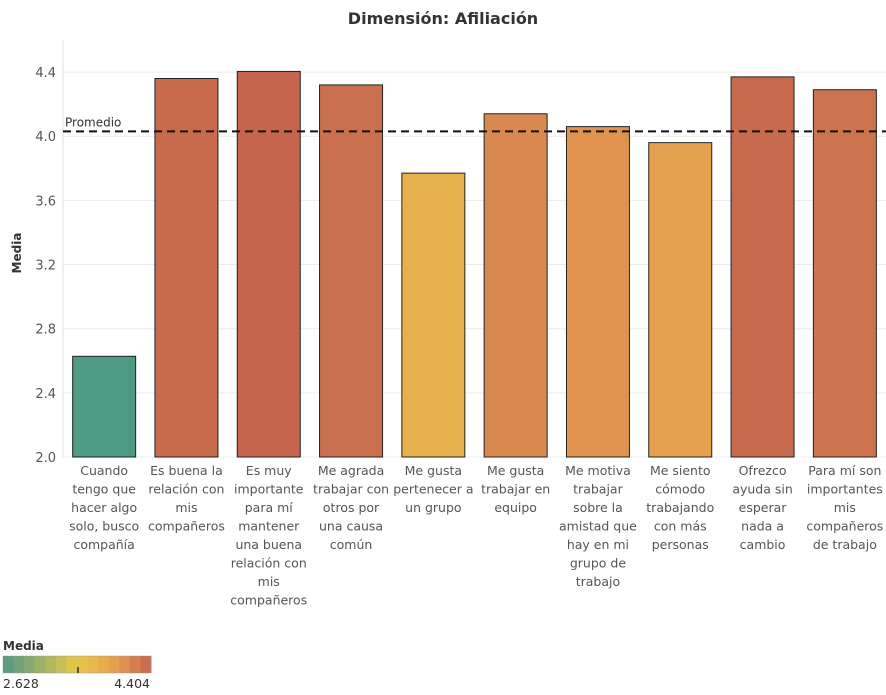 This screenshot has height=695, width=886. Describe the element at coordinates (680, 526) in the screenshot. I see `x-category-label-line: con más` at that location.